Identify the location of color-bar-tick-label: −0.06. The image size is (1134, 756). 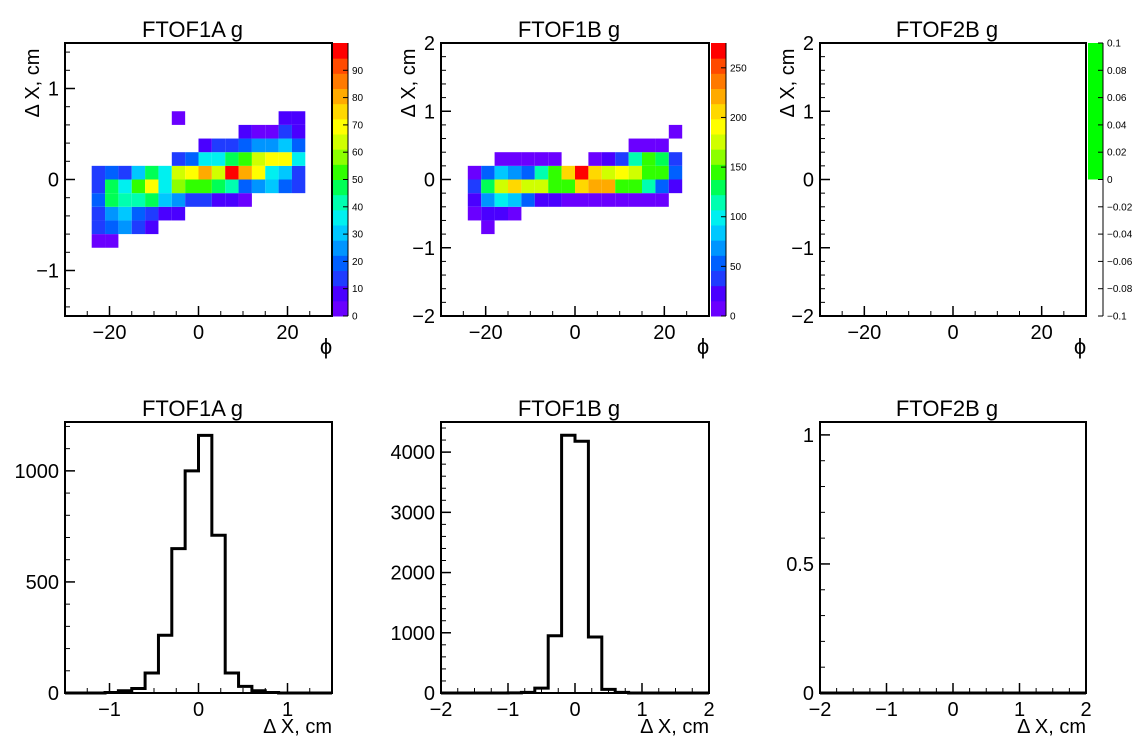
(1120, 262).